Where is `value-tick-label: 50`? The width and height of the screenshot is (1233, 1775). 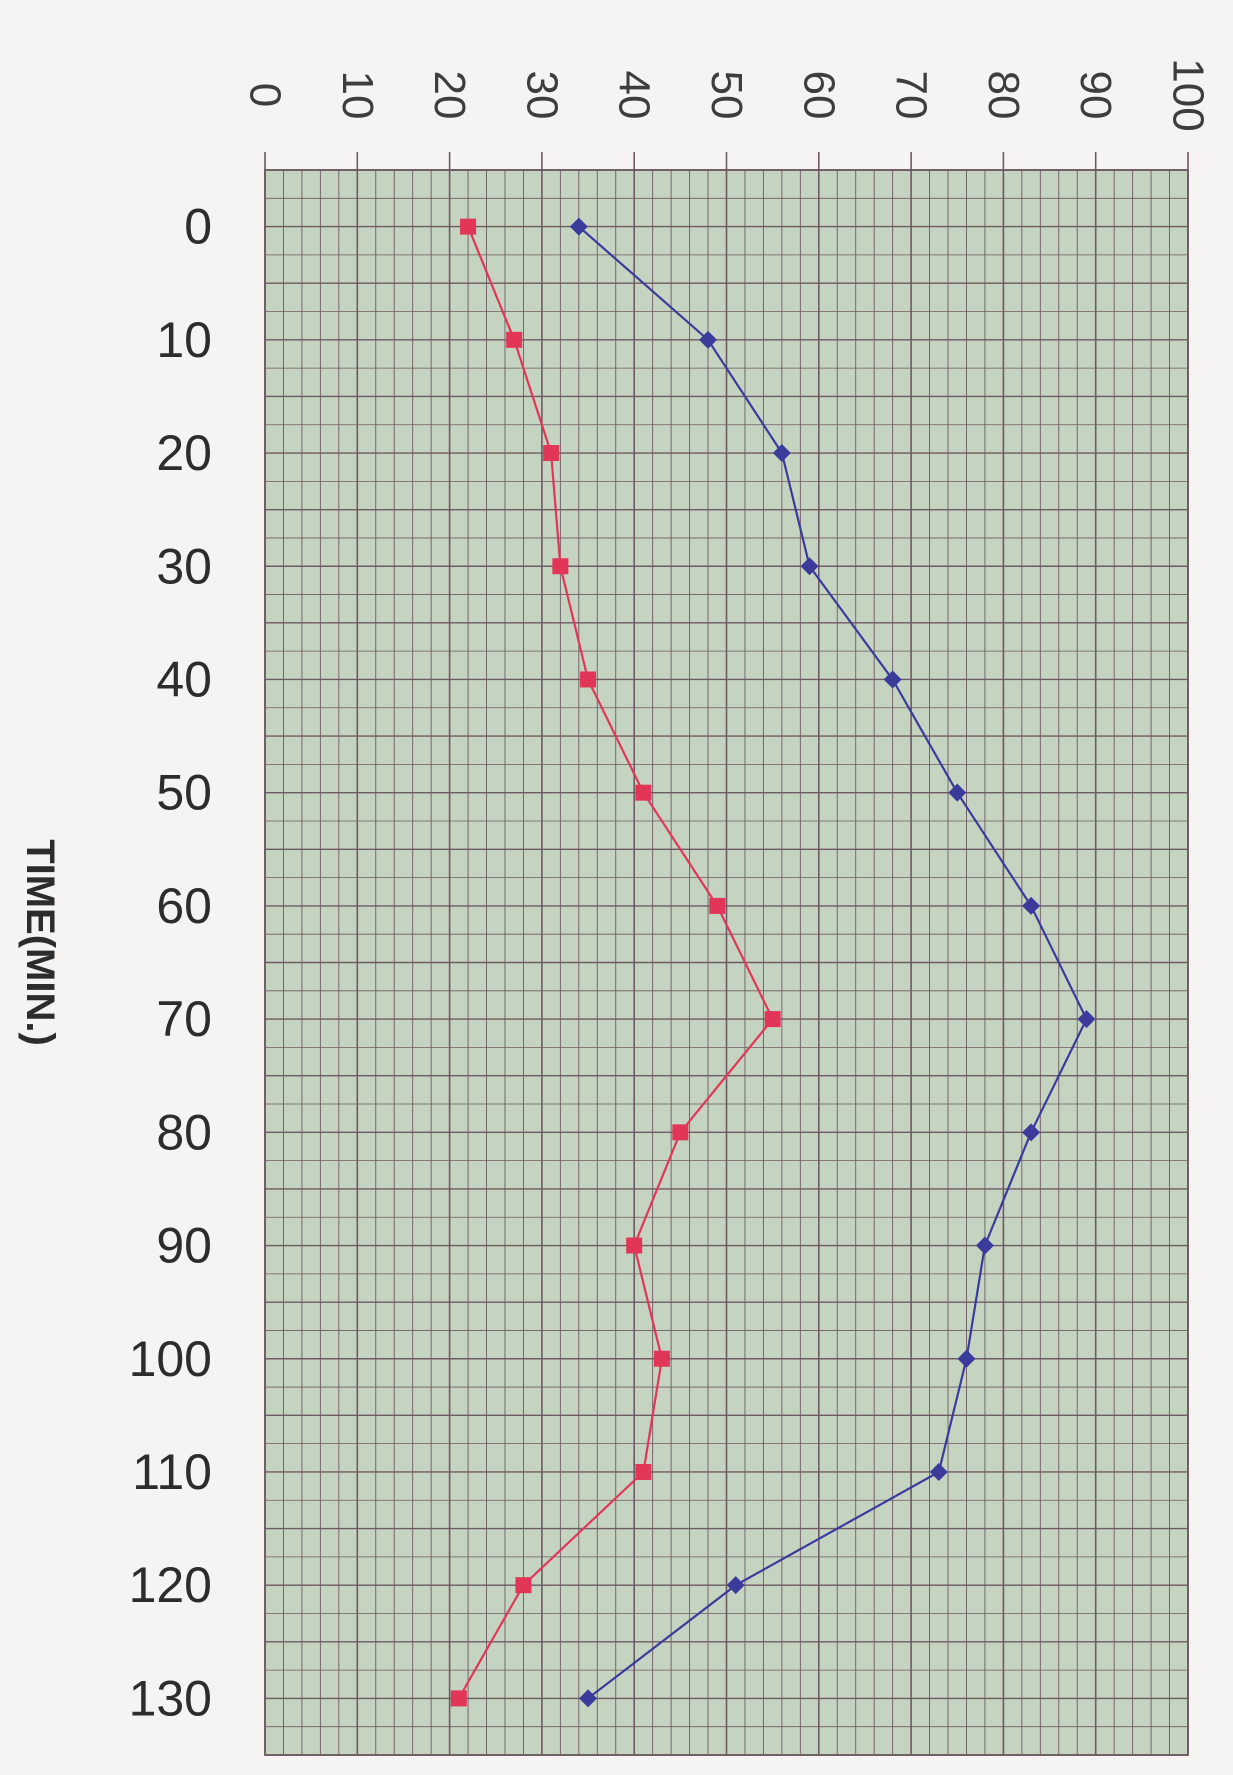 value-tick-label: 50 is located at coordinates (726, 95).